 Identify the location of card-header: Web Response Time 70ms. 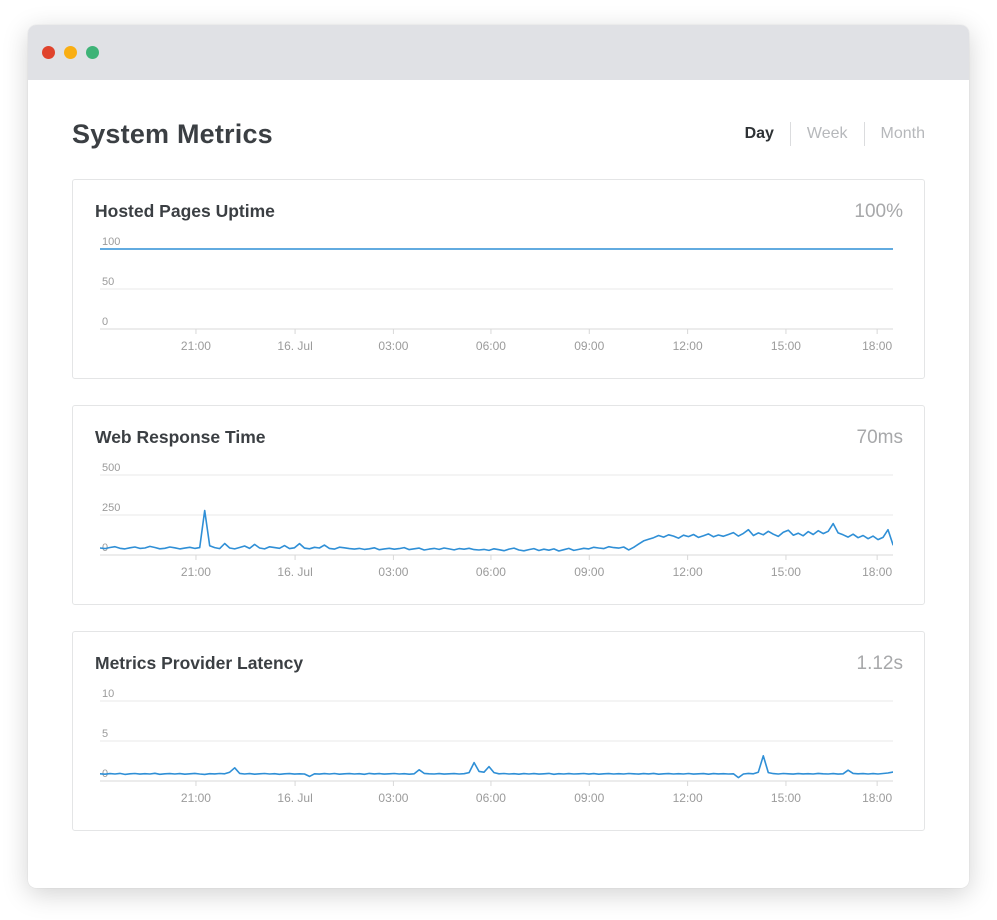
(498, 427).